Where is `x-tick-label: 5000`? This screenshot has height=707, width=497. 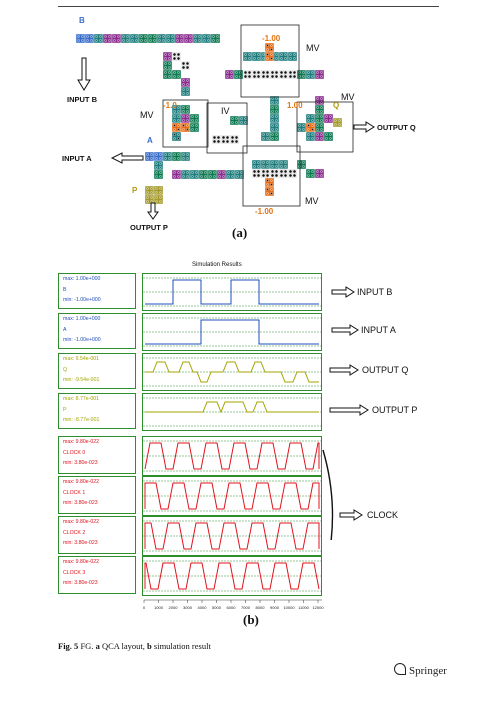 x-tick-label: 5000 is located at coordinates (217, 607).